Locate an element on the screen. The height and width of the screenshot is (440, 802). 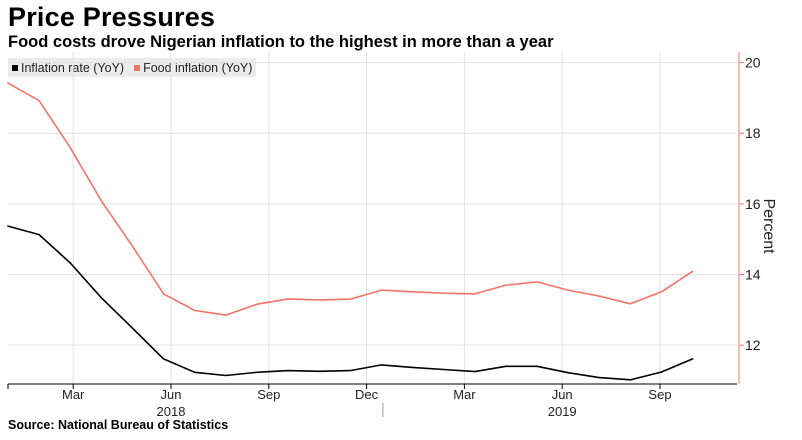
legend-item-inflation: Inflation rate (YoY) is located at coordinates (68, 68).